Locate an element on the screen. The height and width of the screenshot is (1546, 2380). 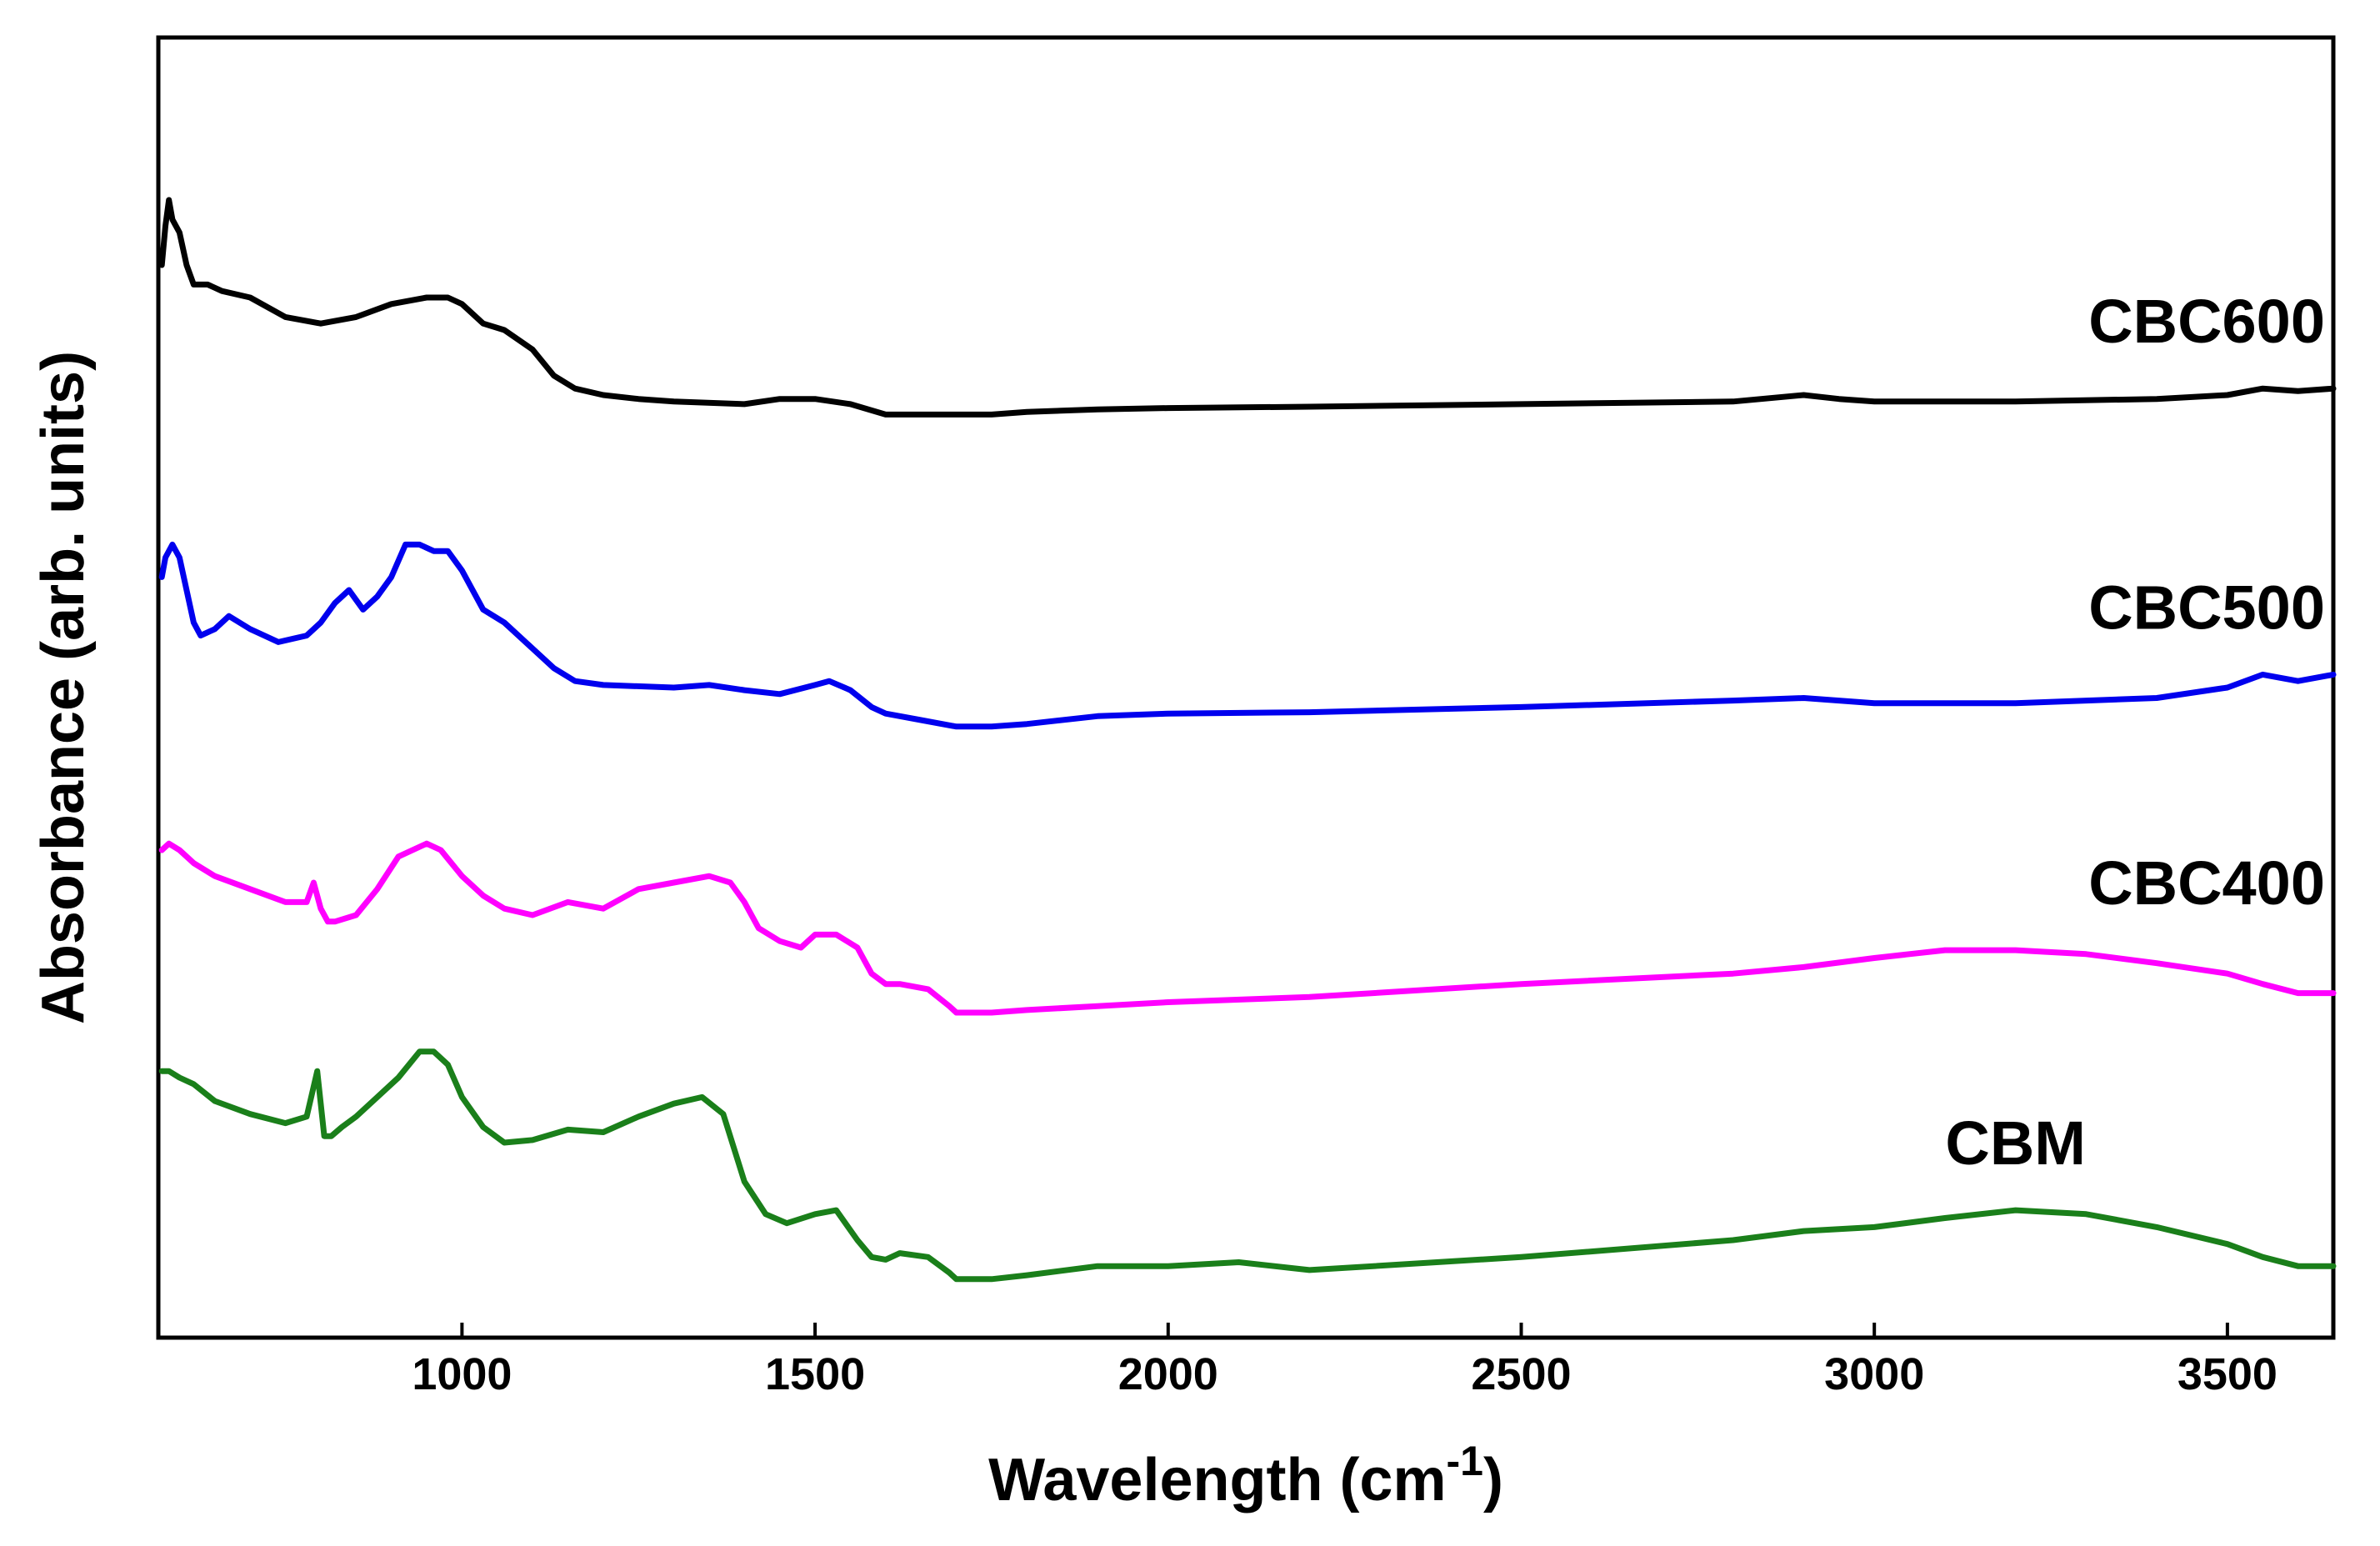
series-line-cbc500 is located at coordinates (1247, 635).